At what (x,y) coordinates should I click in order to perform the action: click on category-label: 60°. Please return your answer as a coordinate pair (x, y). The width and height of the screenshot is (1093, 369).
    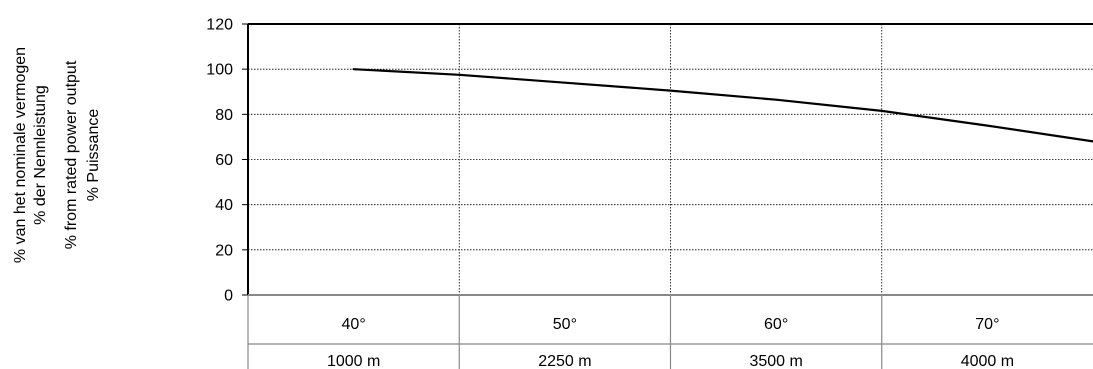
    Looking at the image, I should click on (776, 324).